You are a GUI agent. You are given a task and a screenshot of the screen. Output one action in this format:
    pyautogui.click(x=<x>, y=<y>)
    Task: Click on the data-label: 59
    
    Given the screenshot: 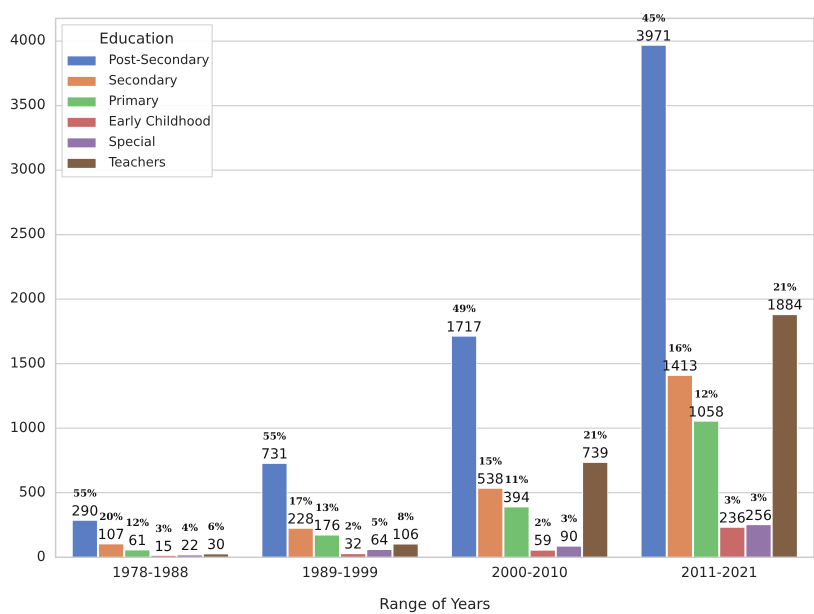 What is the action you would take?
    pyautogui.click(x=543, y=541)
    